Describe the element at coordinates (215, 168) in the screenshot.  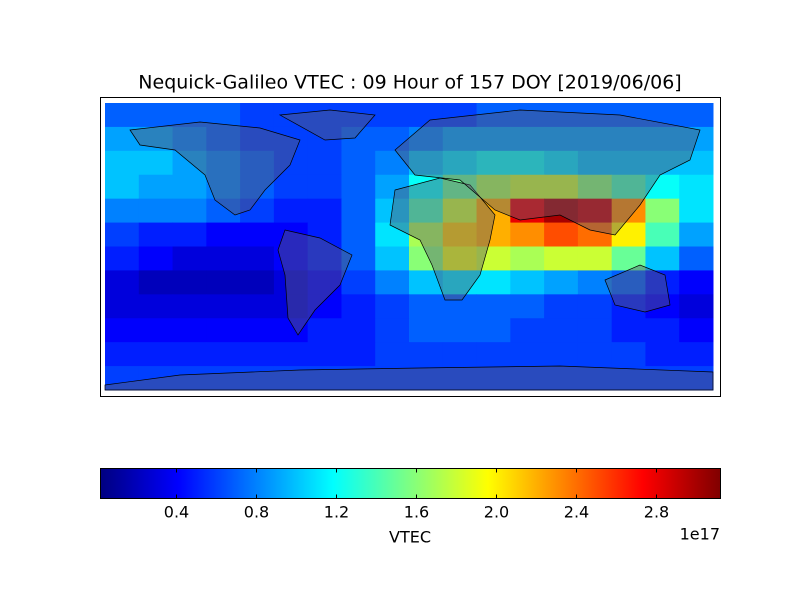
I see `north-america` at that location.